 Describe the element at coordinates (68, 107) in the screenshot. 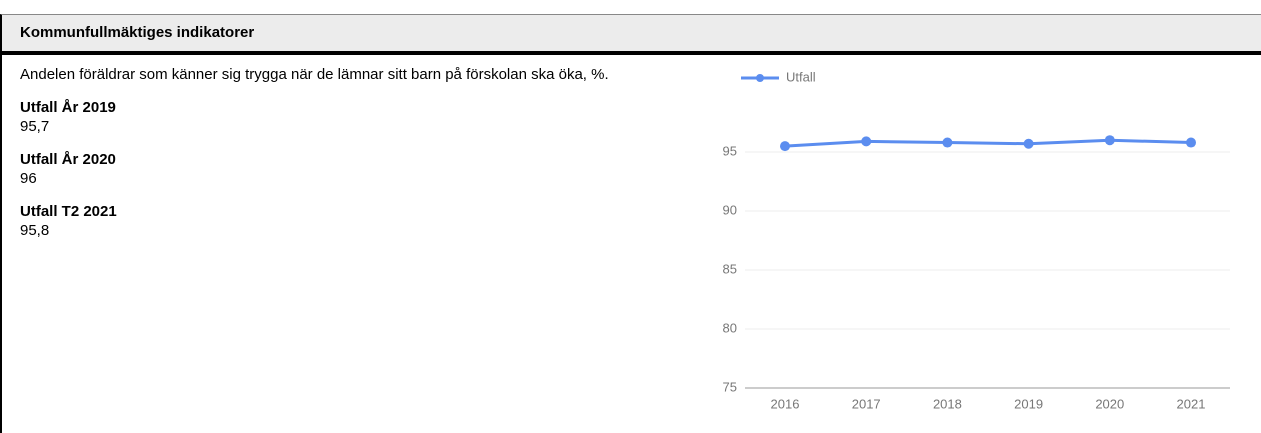

I see `item-label: Utfall År 2019` at that location.